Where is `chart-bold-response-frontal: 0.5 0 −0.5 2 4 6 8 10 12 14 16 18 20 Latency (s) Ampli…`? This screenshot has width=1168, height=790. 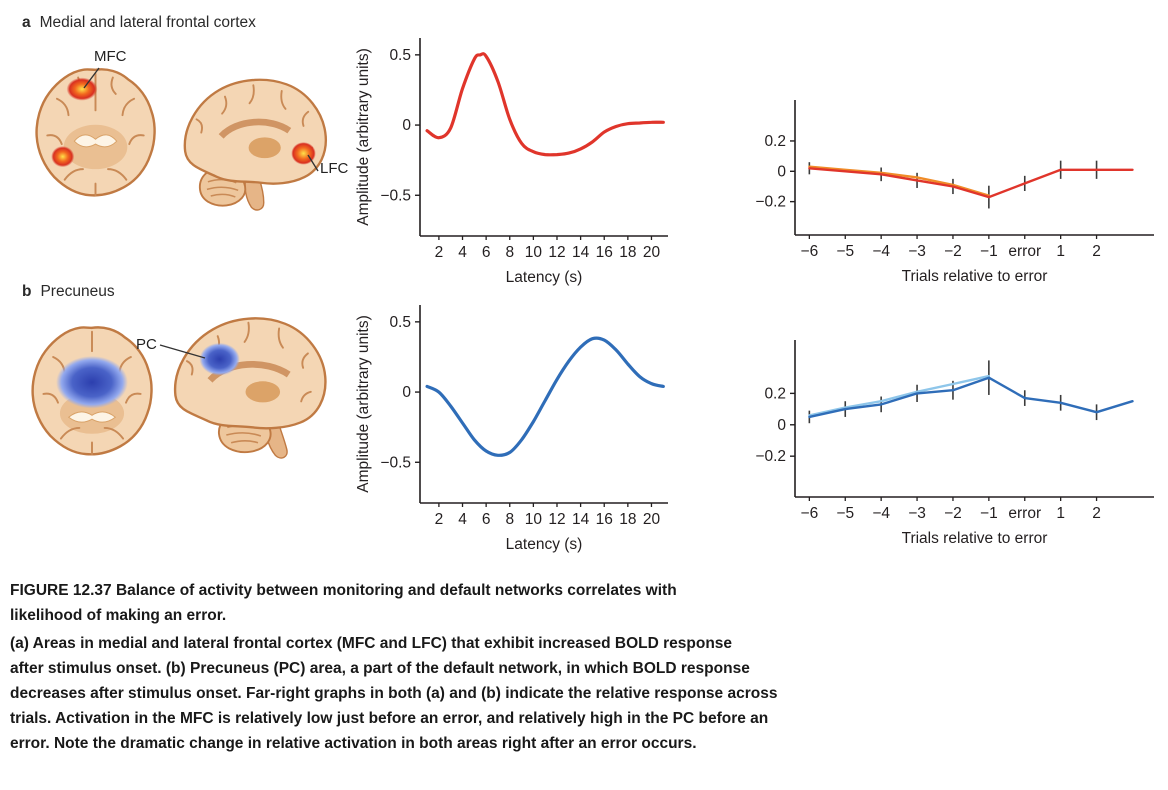
chart-bold-response-frontal: 0.5 0 −0.5 2 4 6 8 10 12 14 16 18 20 Latency (s) Ampli… is located at coordinates (515, 163).